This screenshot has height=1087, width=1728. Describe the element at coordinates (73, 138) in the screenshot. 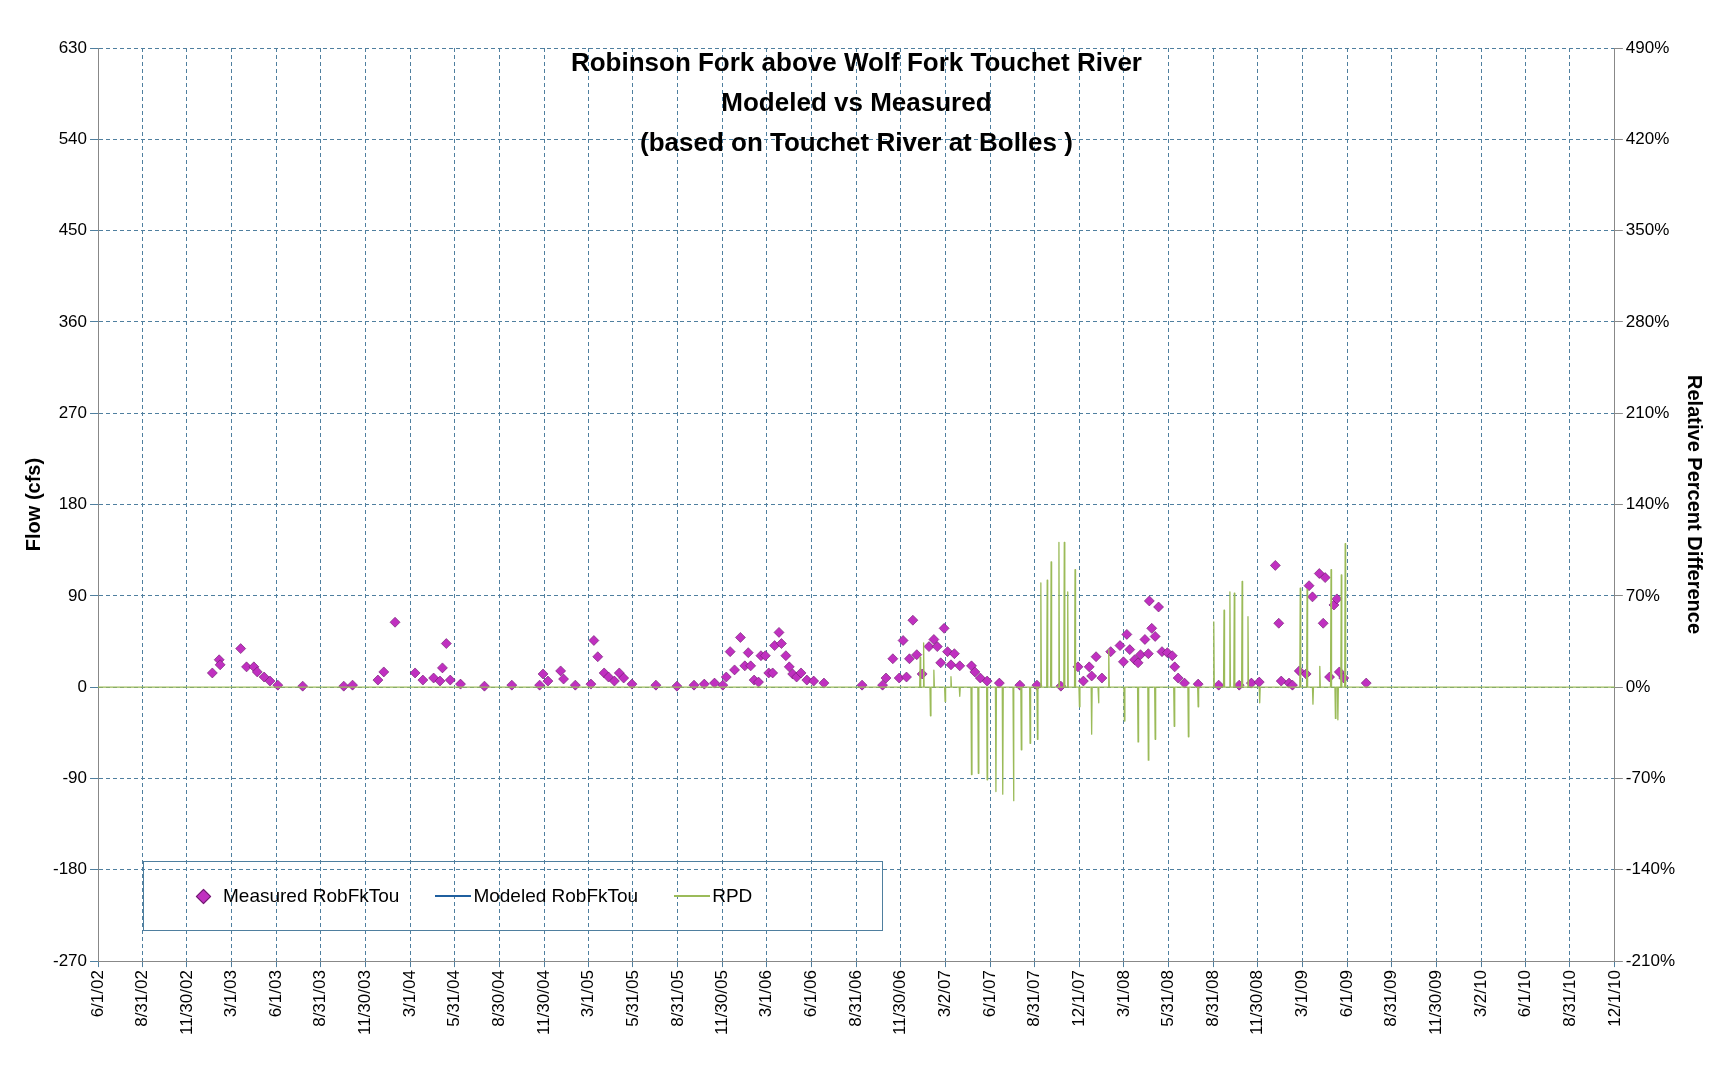

I see `y-tick-label: 540` at that location.